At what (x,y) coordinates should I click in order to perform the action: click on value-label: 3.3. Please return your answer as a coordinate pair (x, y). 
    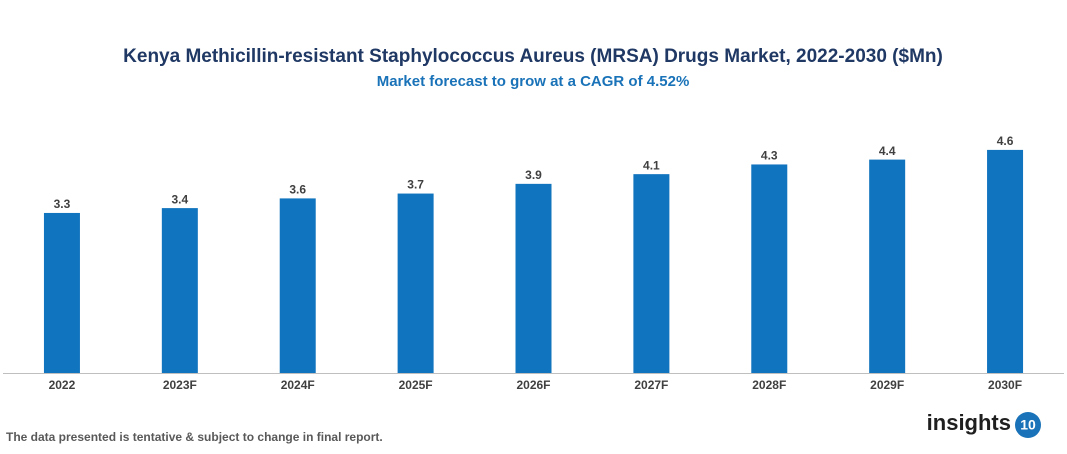
    Looking at the image, I should click on (62, 204).